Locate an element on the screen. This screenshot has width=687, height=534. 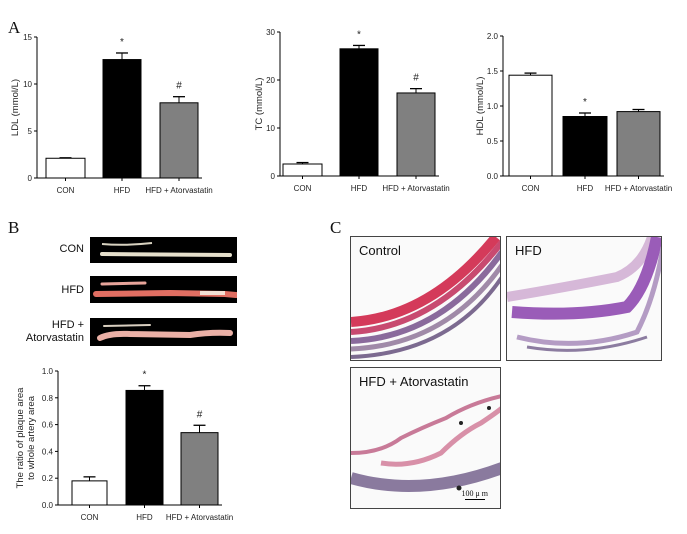
panel-label-c: C is located at coordinates (336, 227).